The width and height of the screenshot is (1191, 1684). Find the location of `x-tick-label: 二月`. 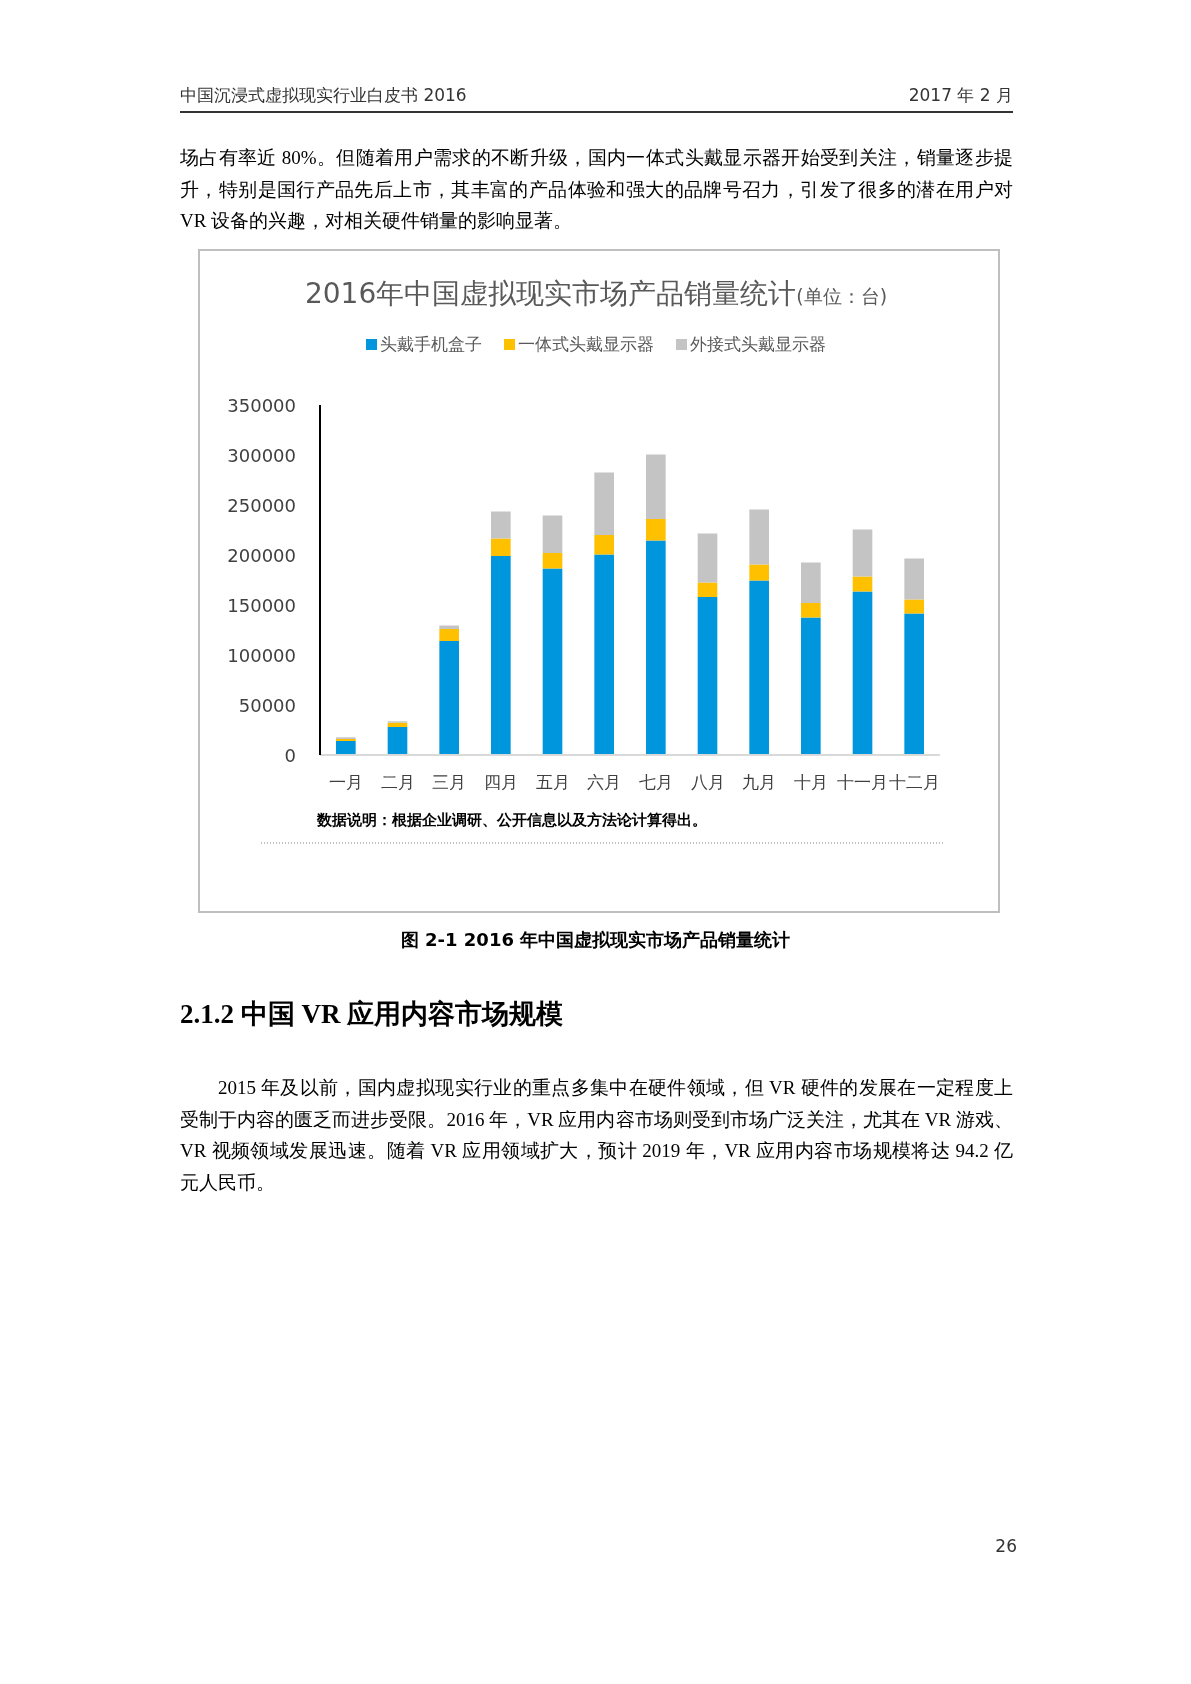

x-tick-label: 二月 is located at coordinates (397, 782).